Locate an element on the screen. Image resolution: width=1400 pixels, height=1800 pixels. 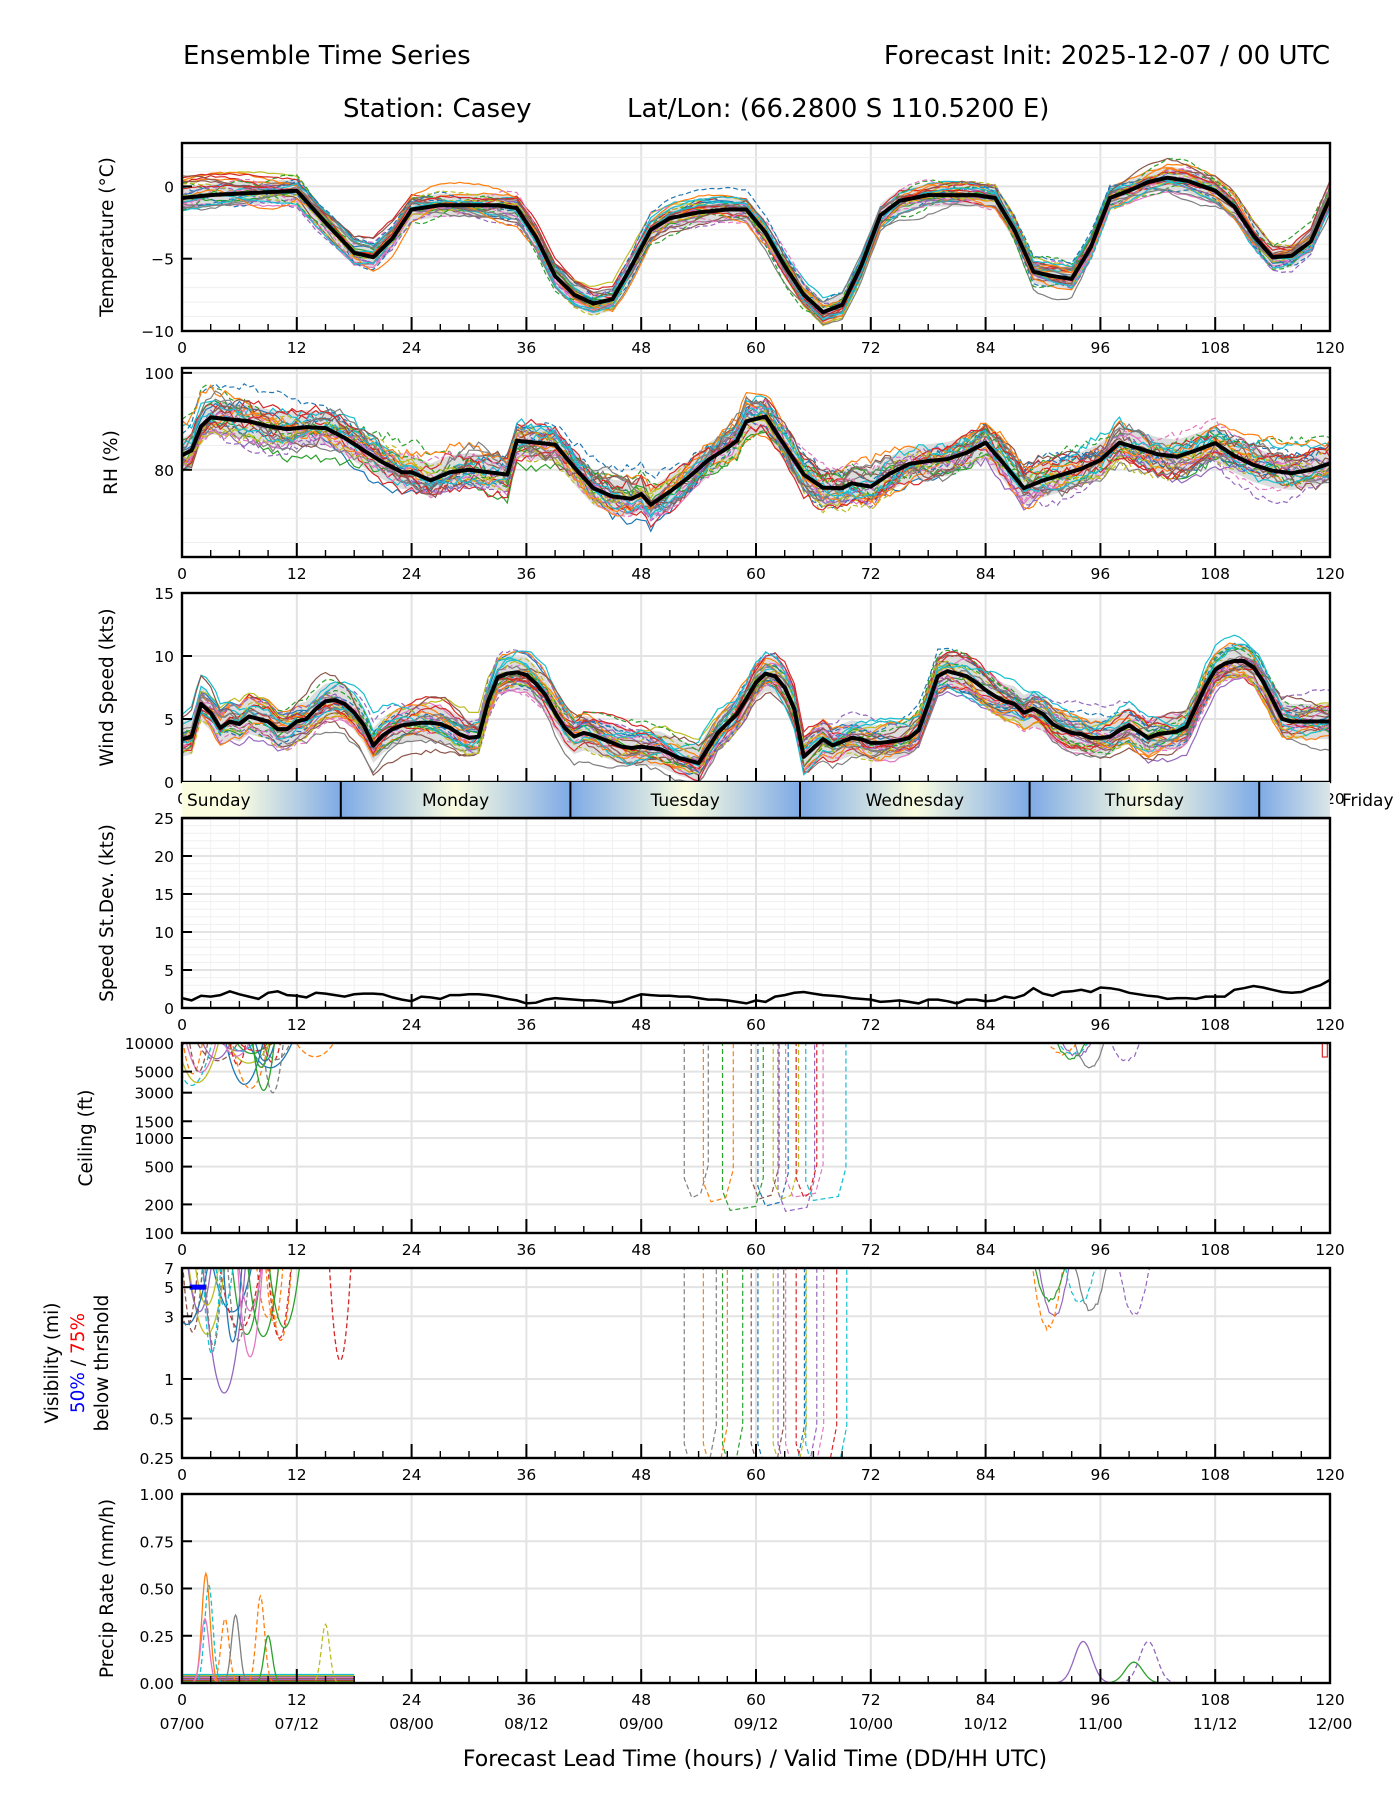
y-tick-label: 7 is located at coordinates (169, 1269).